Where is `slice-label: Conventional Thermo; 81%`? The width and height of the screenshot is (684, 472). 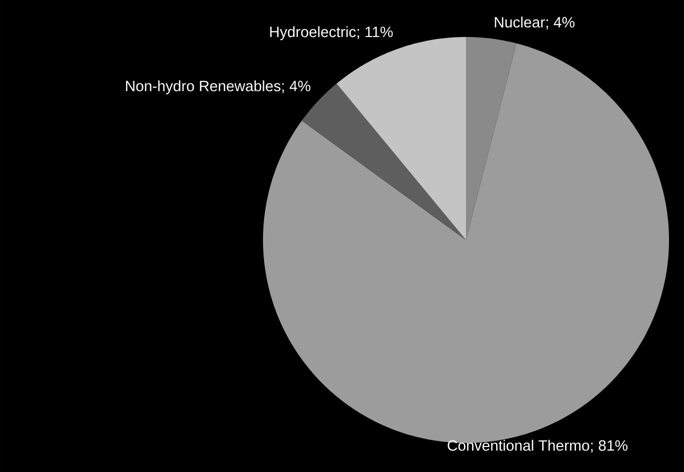
slice-label: Conventional Thermo; 81% is located at coordinates (538, 446).